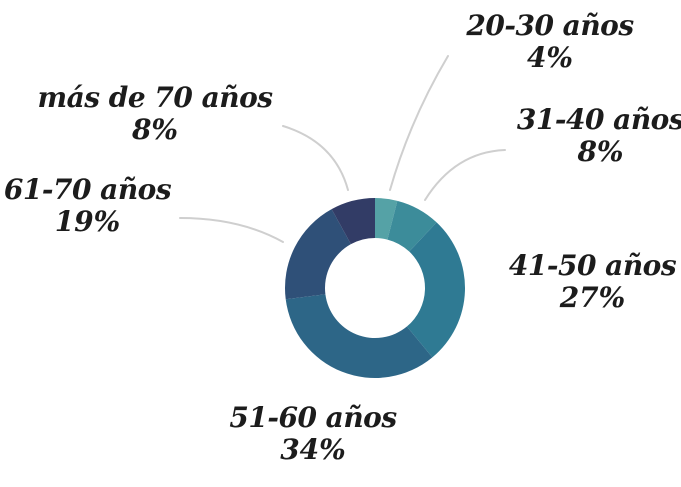  Describe the element at coordinates (598, 119) in the screenshot. I see `slice-category-label: 31-40 años` at that location.